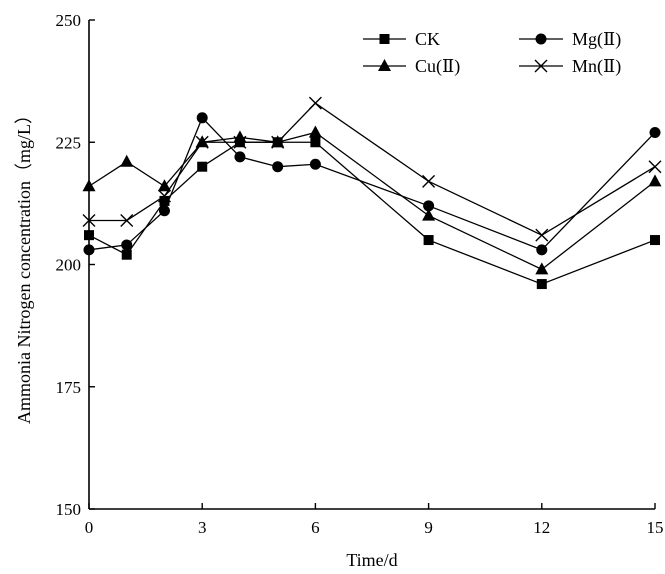 This screenshot has width=665, height=574. What do you see at coordinates (541, 66) in the screenshot?
I see `legend-x-marker` at bounding box center [541, 66].